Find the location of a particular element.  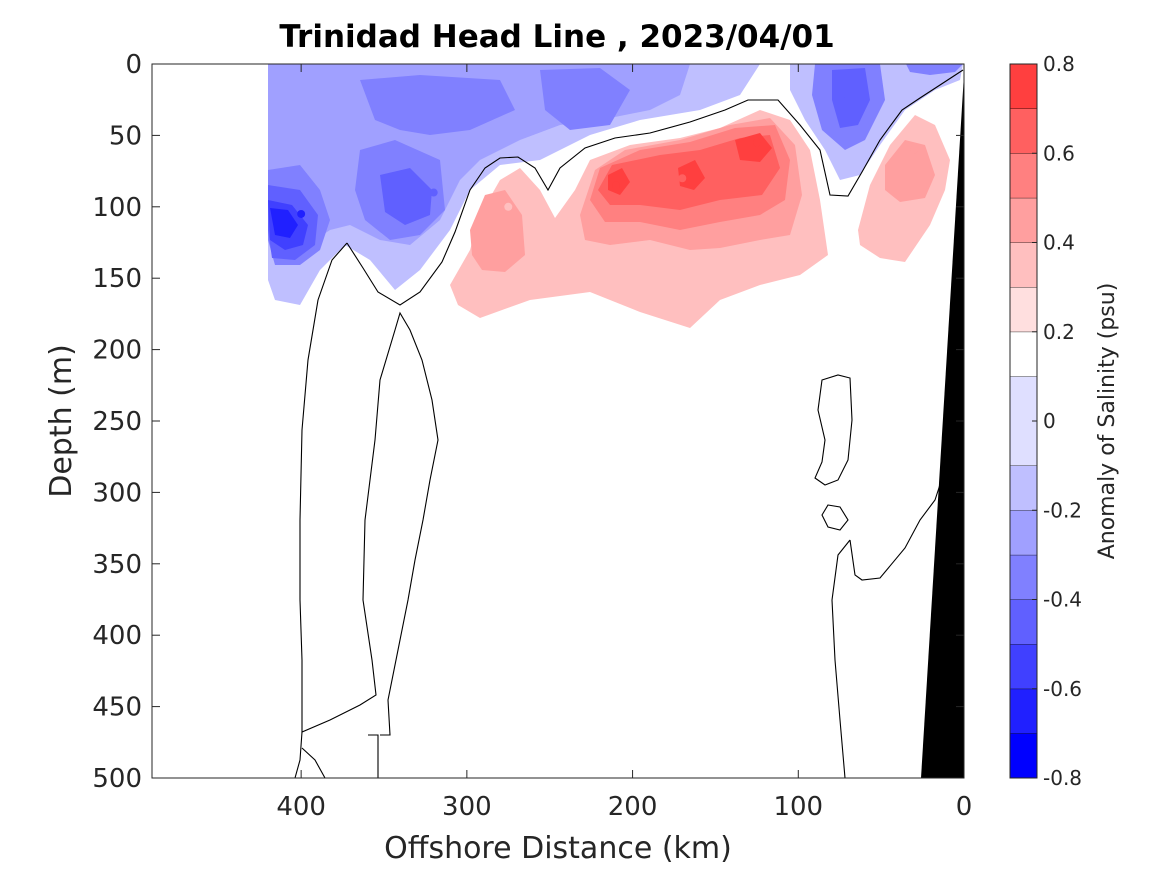

colorbar-tick-label: -0.2 is located at coordinates (1062, 510).